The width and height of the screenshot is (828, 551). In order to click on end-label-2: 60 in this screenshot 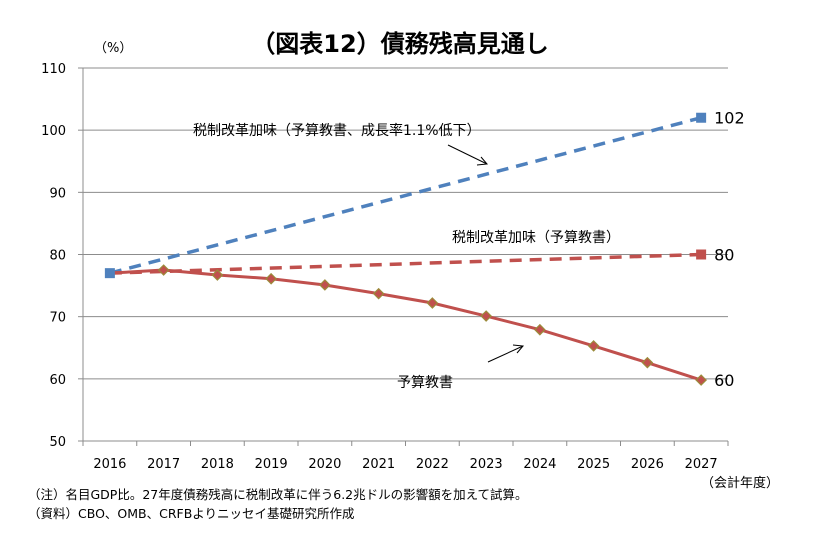, I will do `click(724, 380)`.